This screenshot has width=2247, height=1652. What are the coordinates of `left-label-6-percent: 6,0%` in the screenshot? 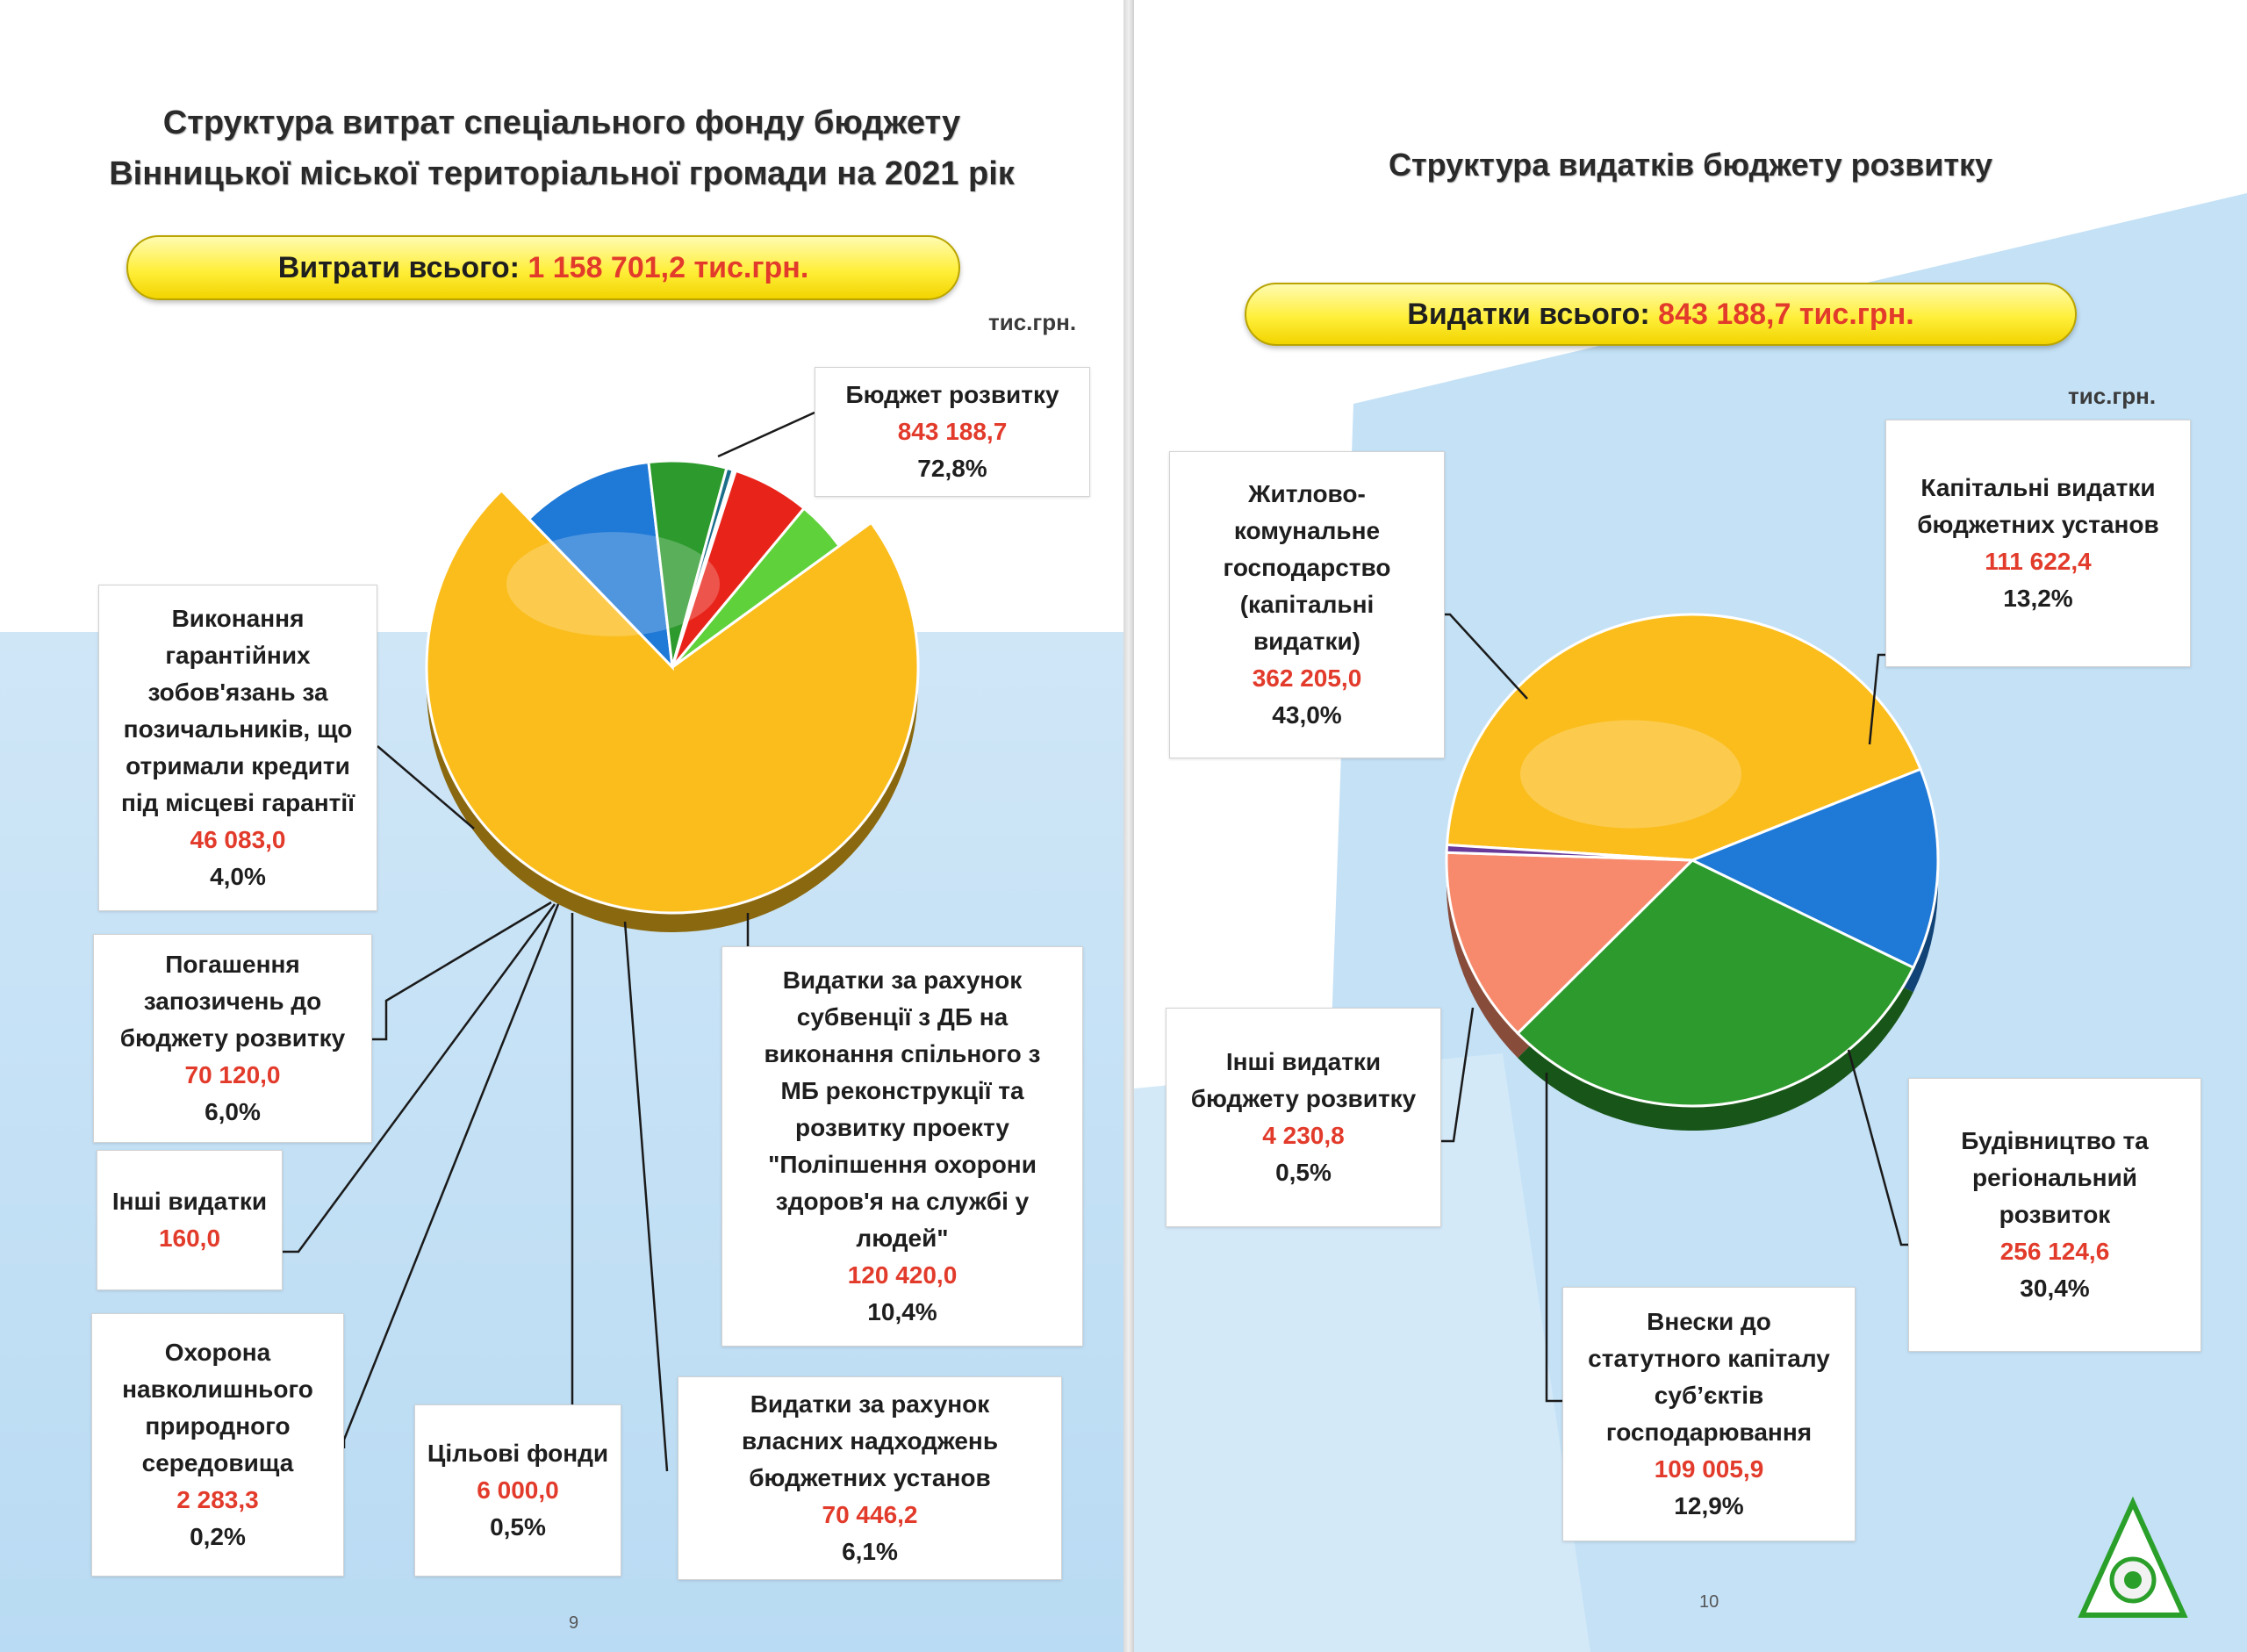 It's located at (233, 1111).